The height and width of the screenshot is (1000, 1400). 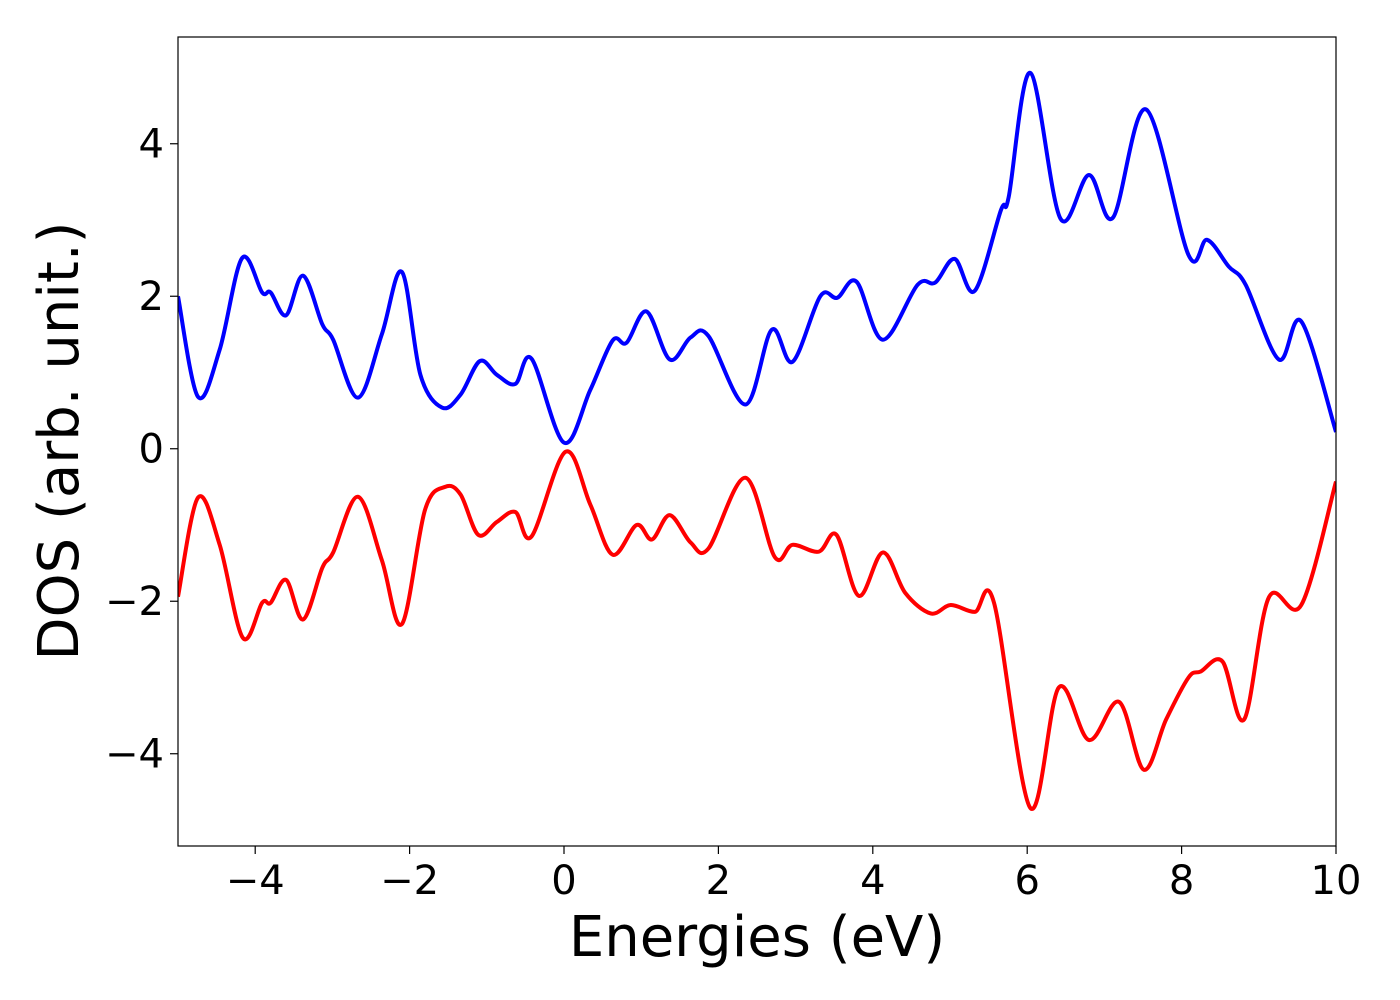 What do you see at coordinates (151, 145) in the screenshot?
I see `y-tick-label: 4` at bounding box center [151, 145].